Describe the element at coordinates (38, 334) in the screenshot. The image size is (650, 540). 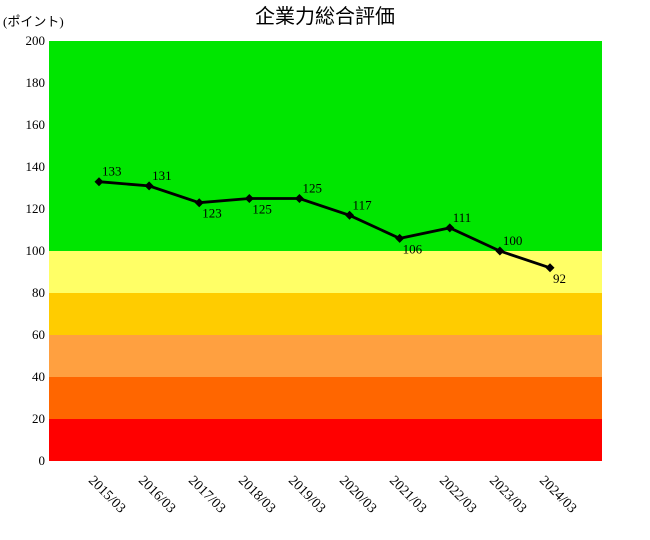
I see `y-tick-label: 60` at that location.